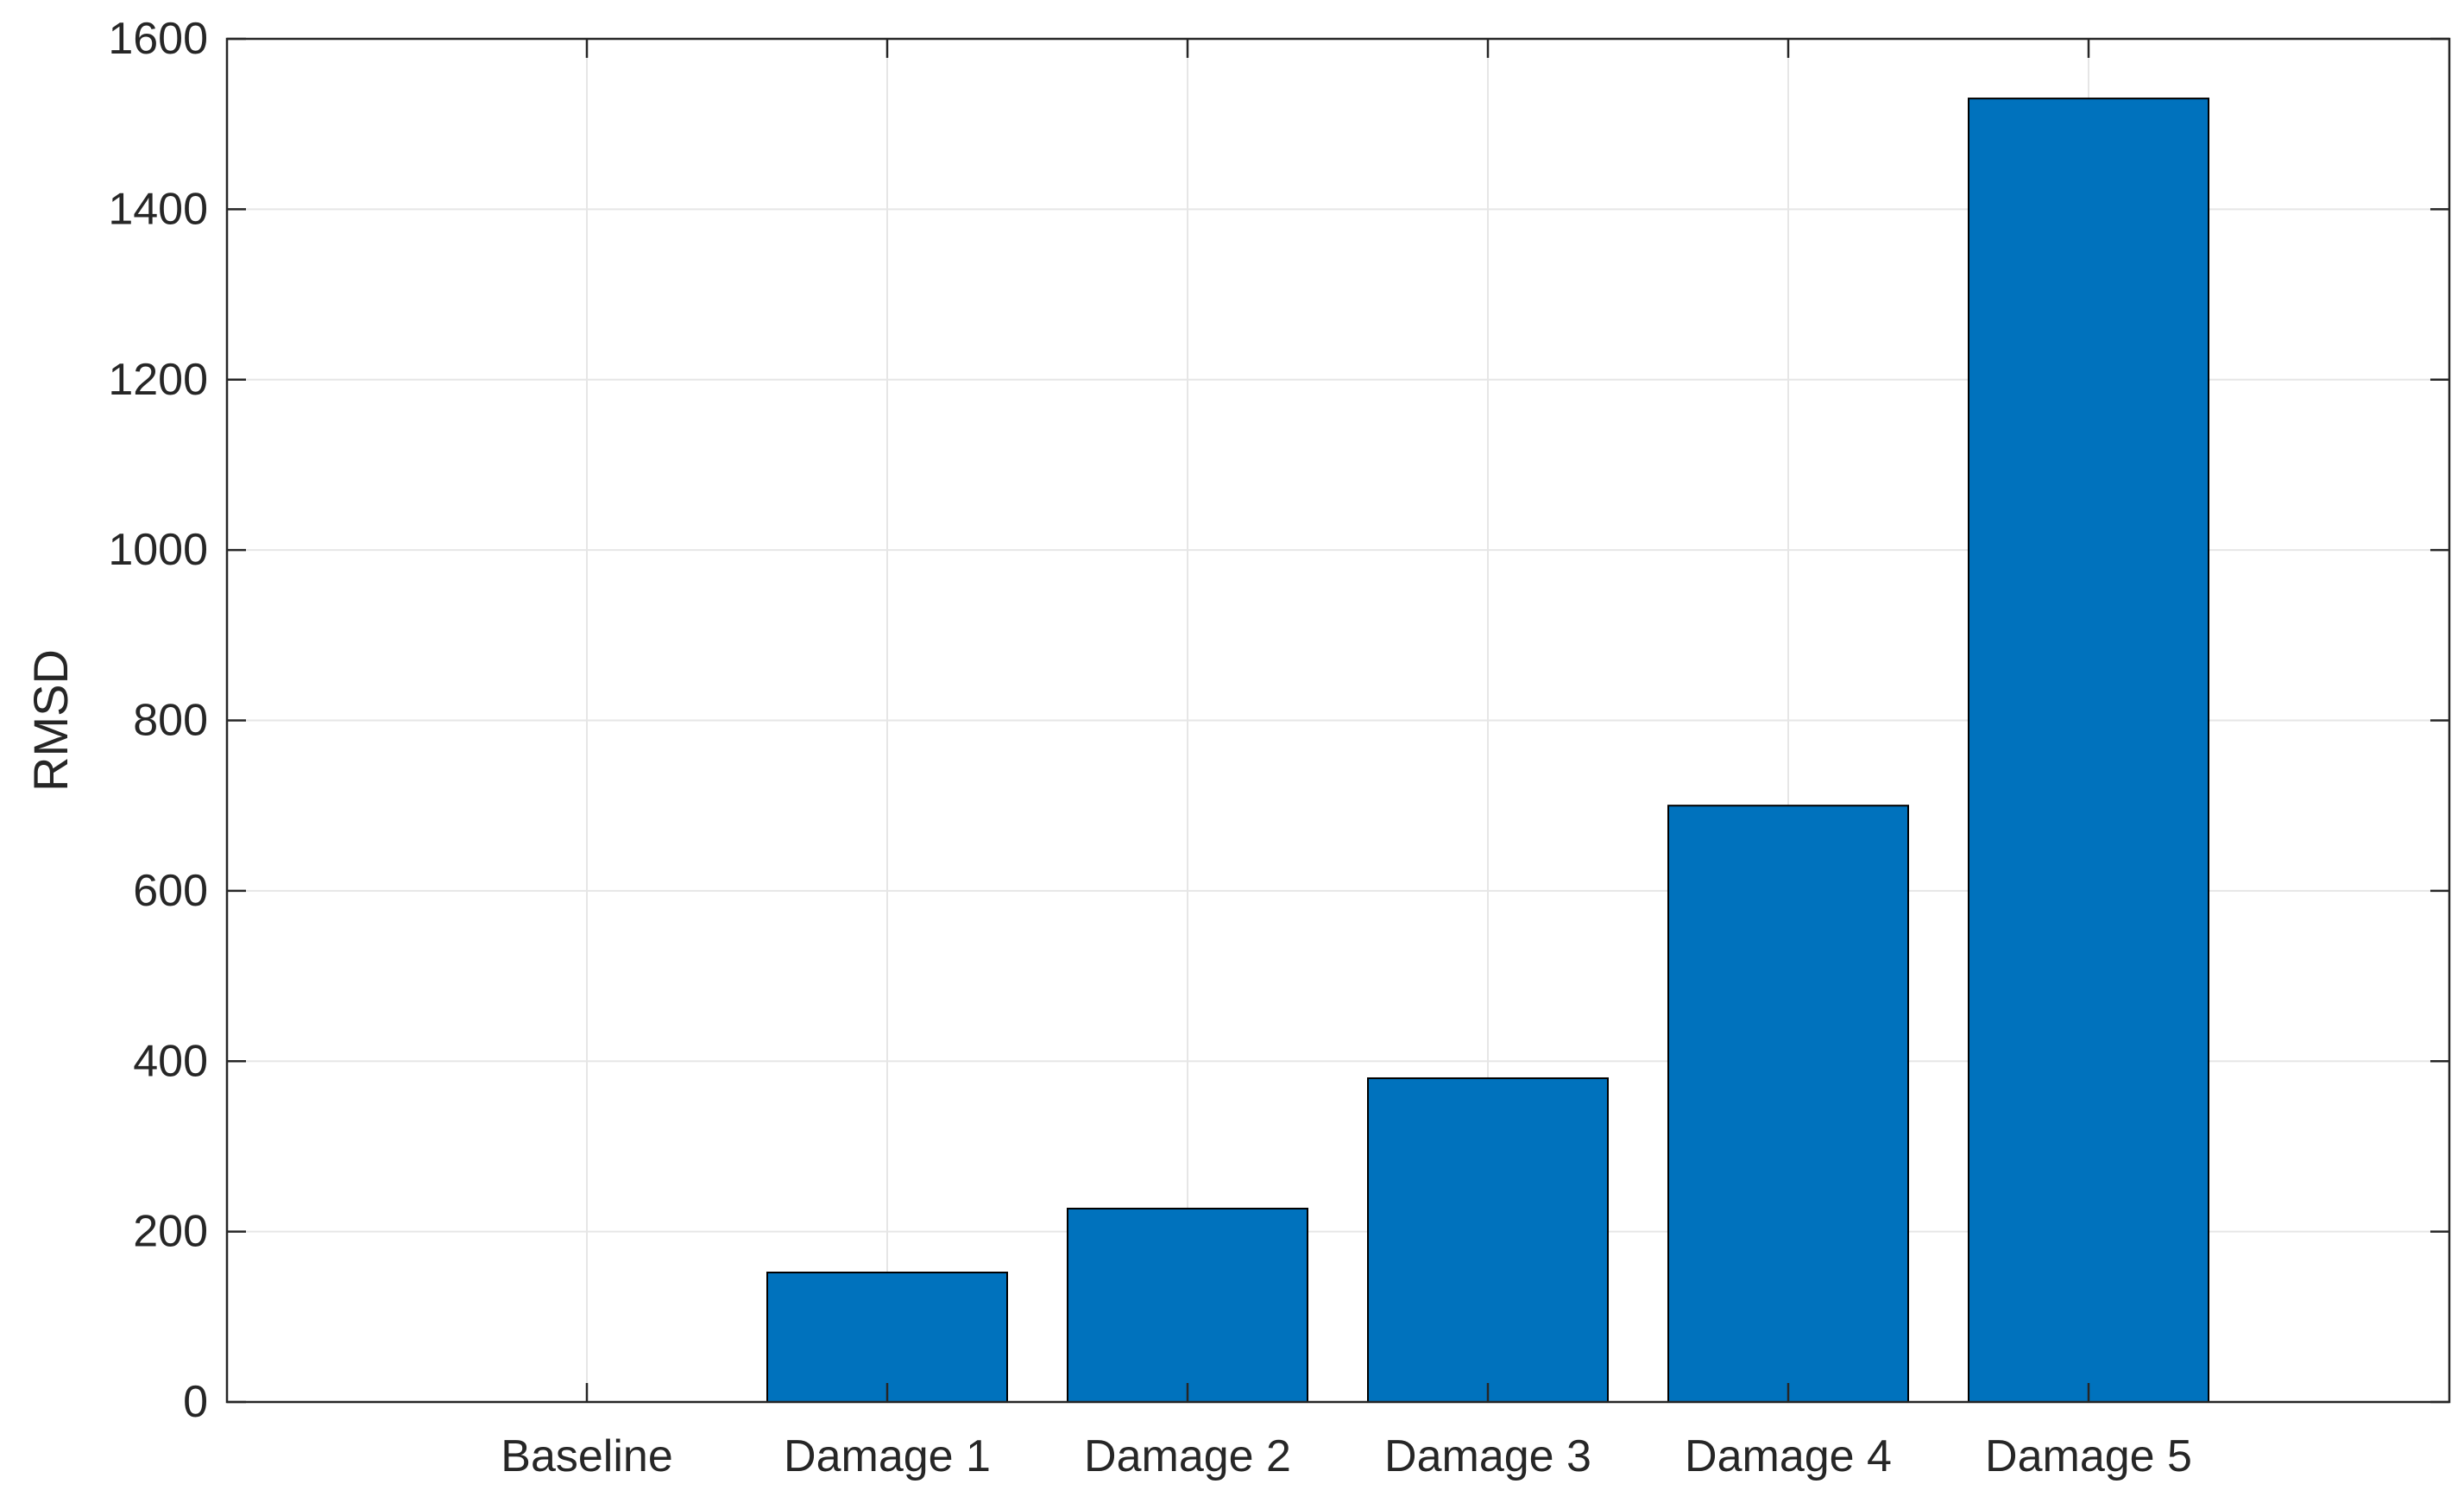  I want to click on y-tick-labels: 0 200 400 600 800 1000 1200 1400 1600, so click(158, 720).